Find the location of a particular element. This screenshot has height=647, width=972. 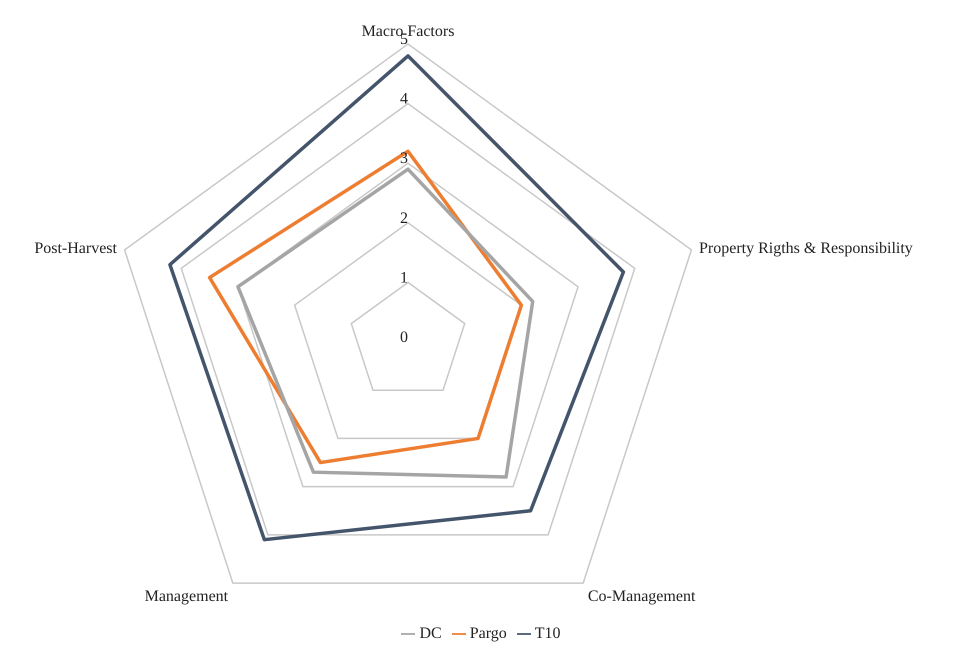

y-tick-label: 2 is located at coordinates (404, 218).